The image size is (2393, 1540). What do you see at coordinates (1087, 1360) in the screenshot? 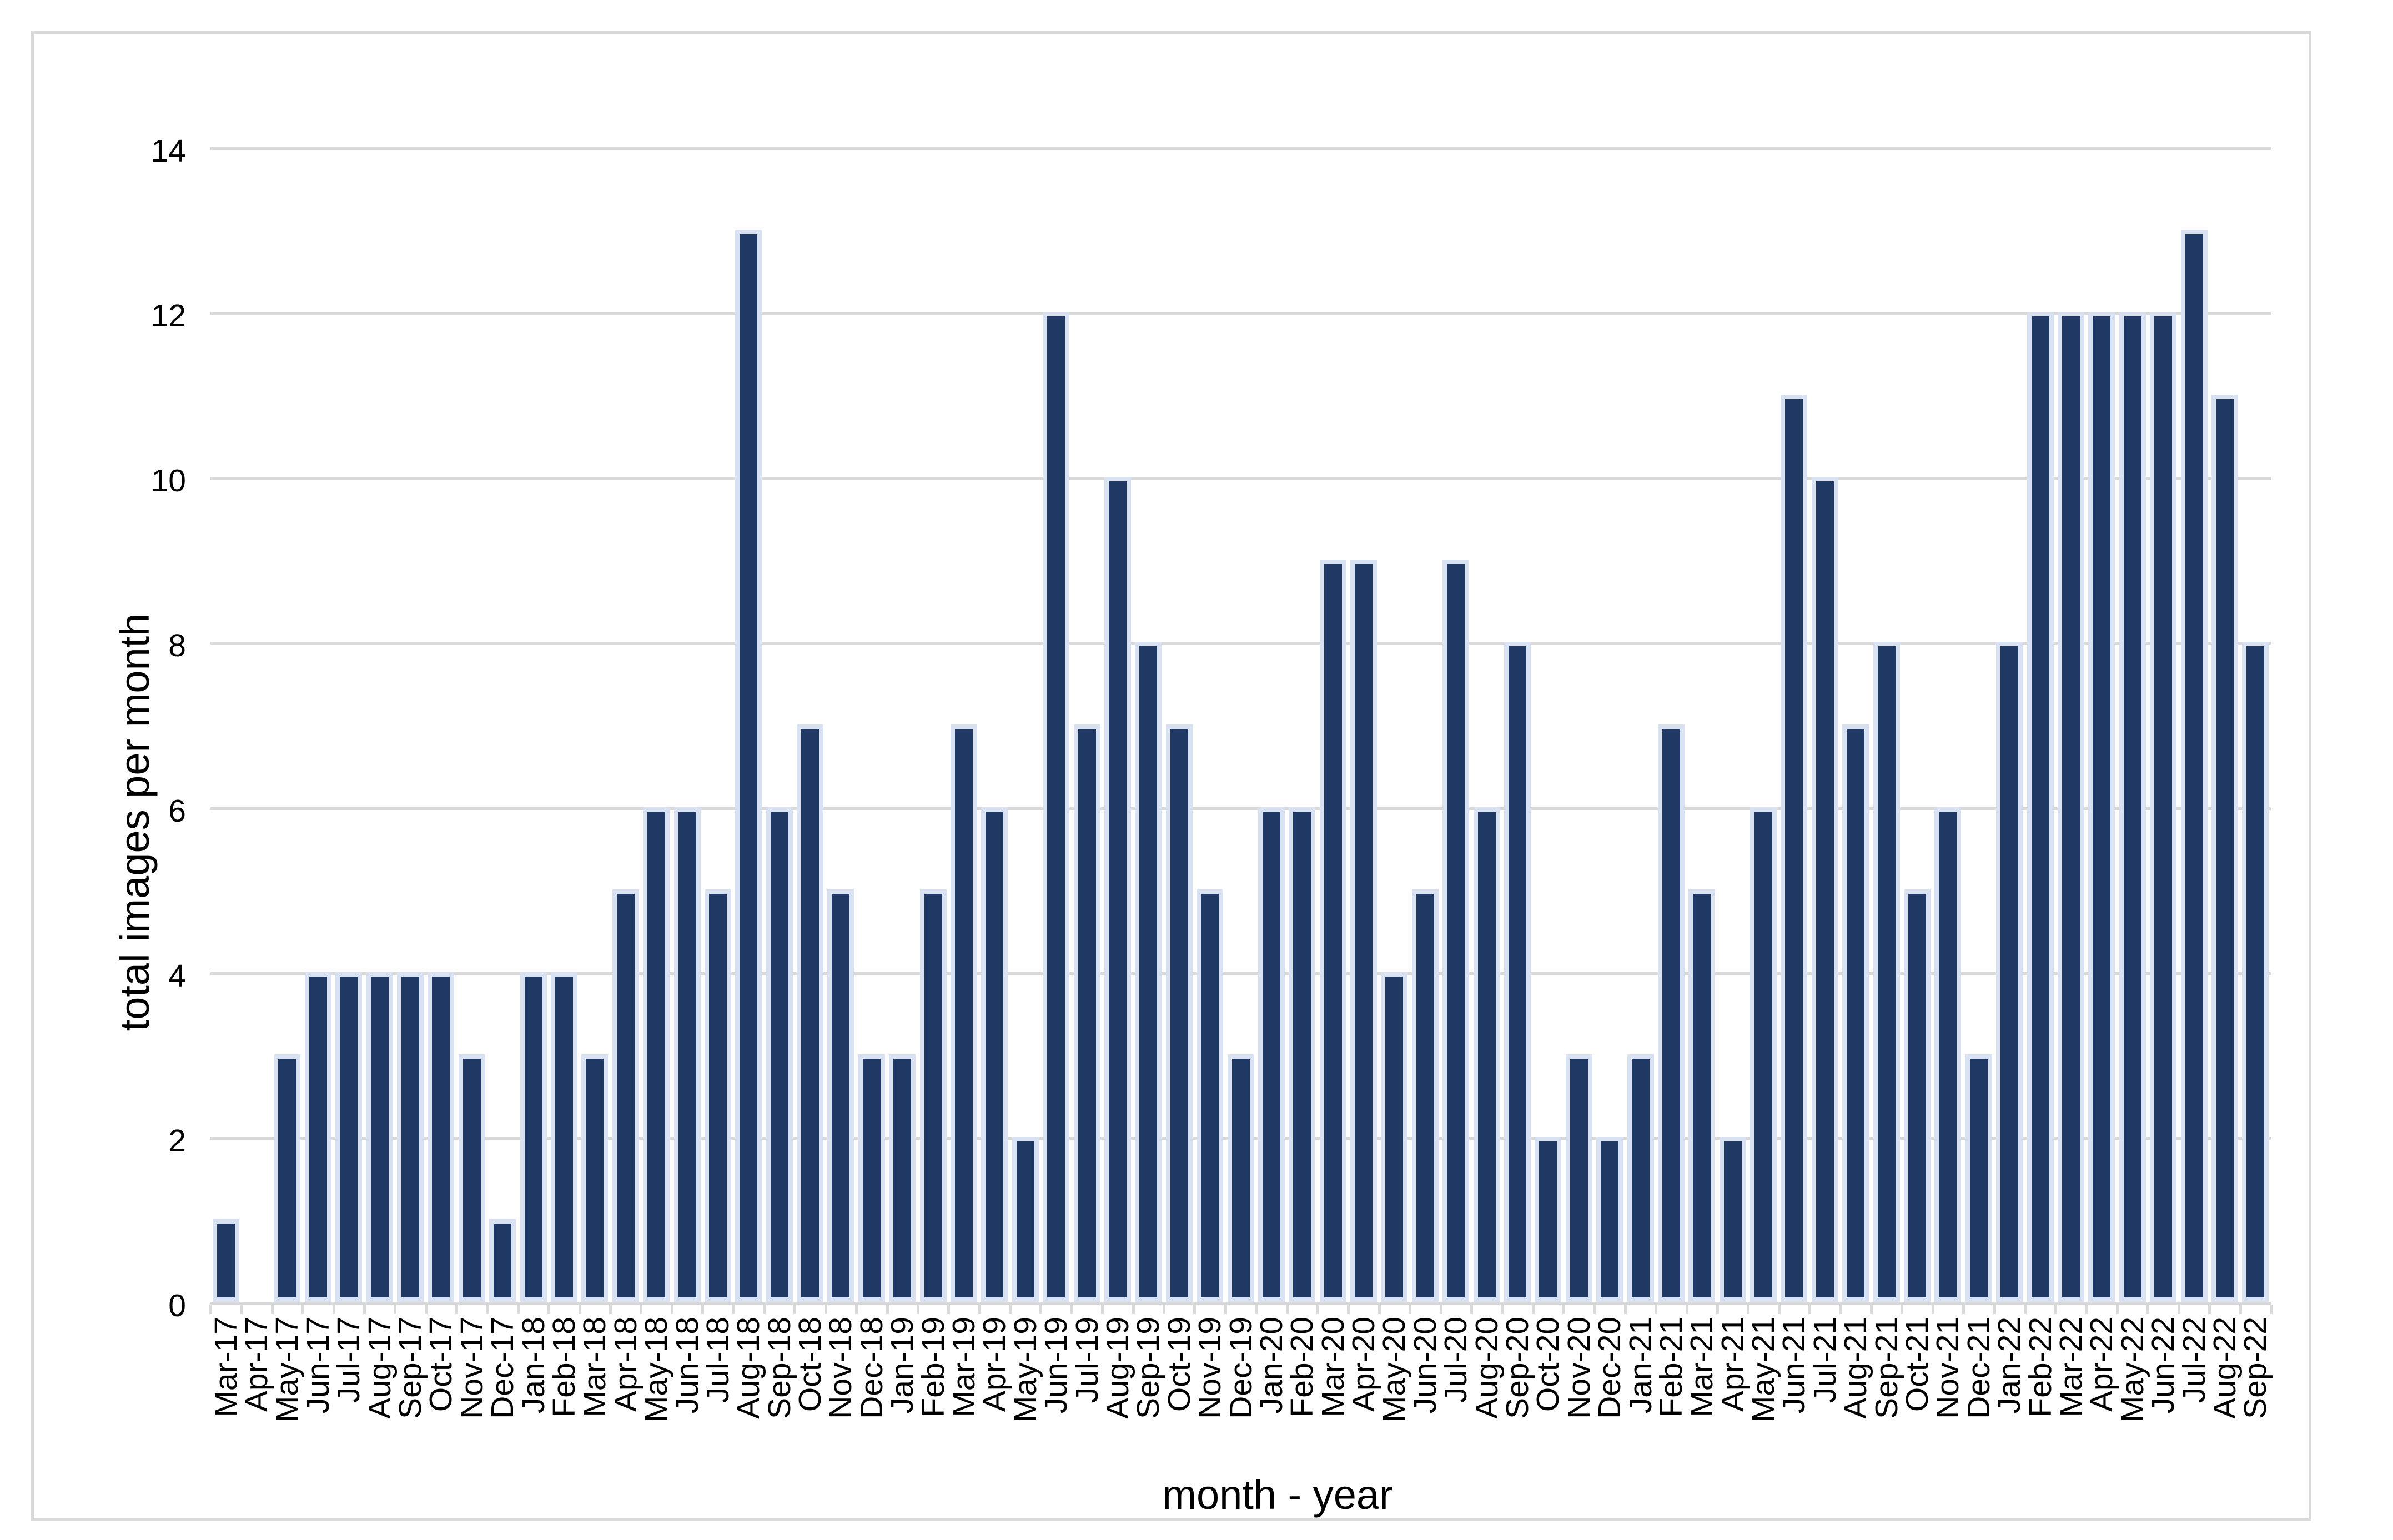
I see `x-tick-label: Jul-19` at bounding box center [1087, 1360].